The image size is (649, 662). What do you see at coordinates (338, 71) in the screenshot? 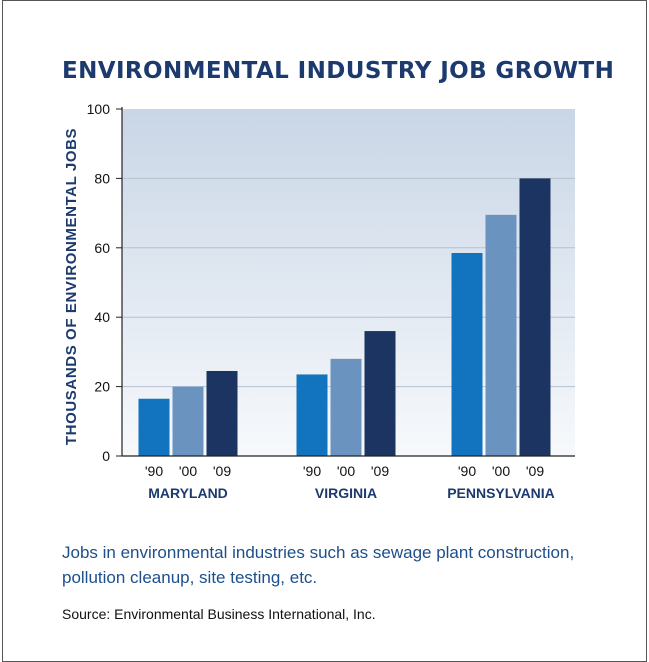
I see `chart-title: ENVIRONMENTAL INDUSTRY JOB GROWTH` at bounding box center [338, 71].